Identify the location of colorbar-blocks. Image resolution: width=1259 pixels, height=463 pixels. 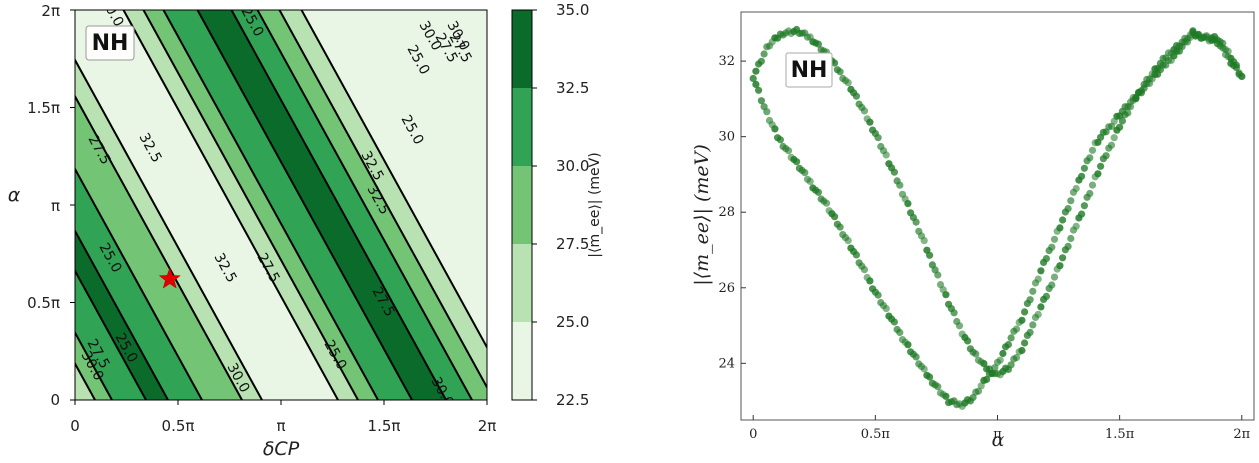
(522, 205).